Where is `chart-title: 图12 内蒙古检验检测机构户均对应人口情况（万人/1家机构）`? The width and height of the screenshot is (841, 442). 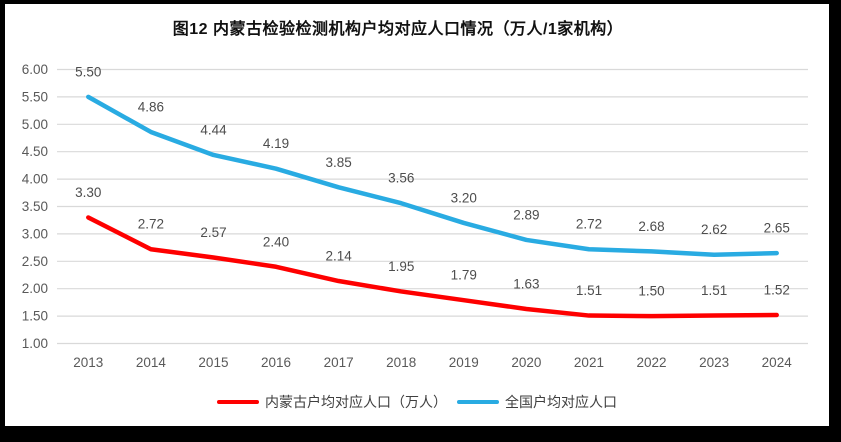 chart-title: 图12 内蒙古检验检测机构户均对应人口情况（万人/1家机构） is located at coordinates (398, 29).